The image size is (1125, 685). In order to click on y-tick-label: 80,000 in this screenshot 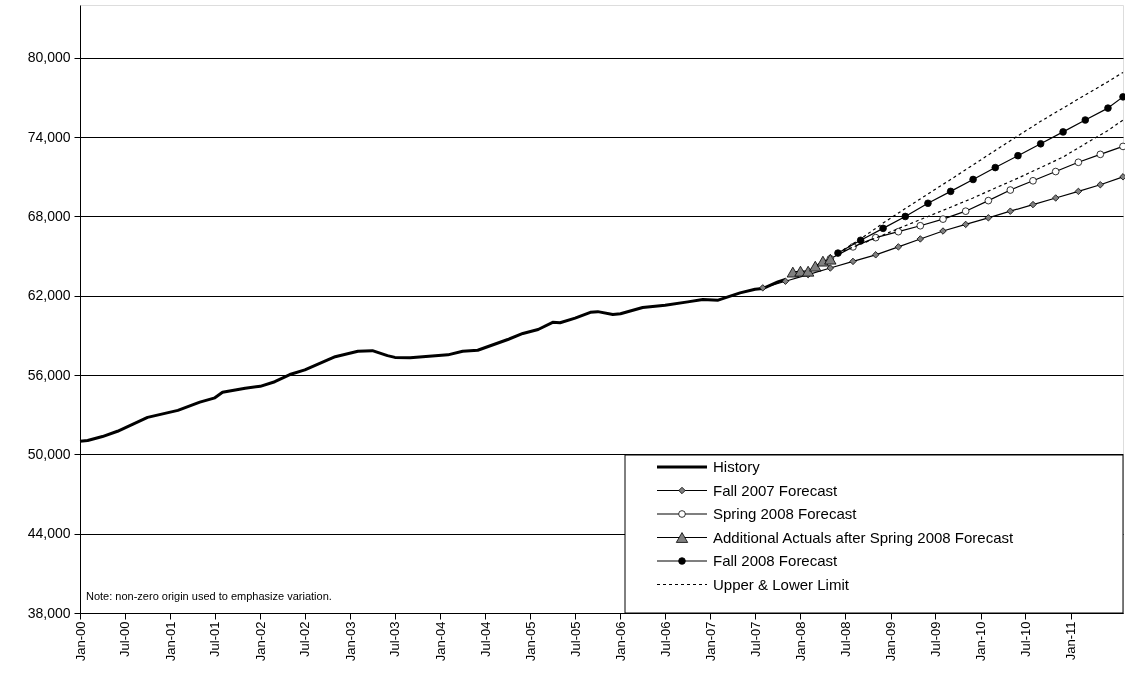, I will do `click(49, 57)`.